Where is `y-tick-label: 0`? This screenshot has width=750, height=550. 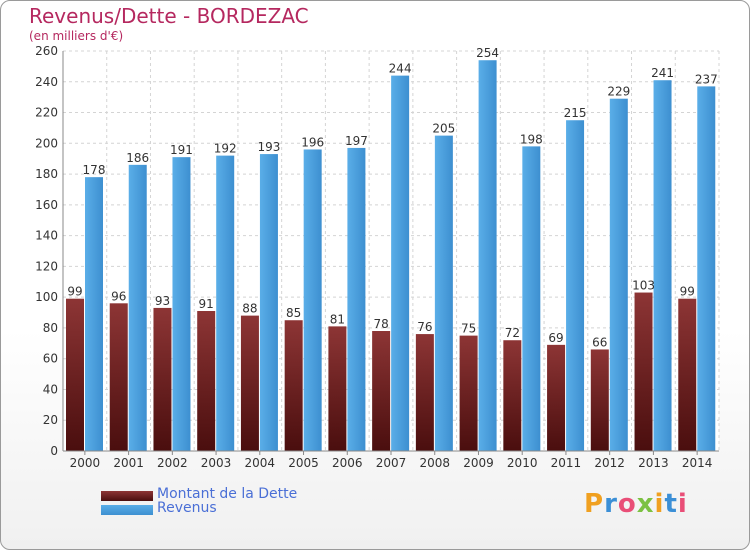
y-tick-label: 0 is located at coordinates (54, 451).